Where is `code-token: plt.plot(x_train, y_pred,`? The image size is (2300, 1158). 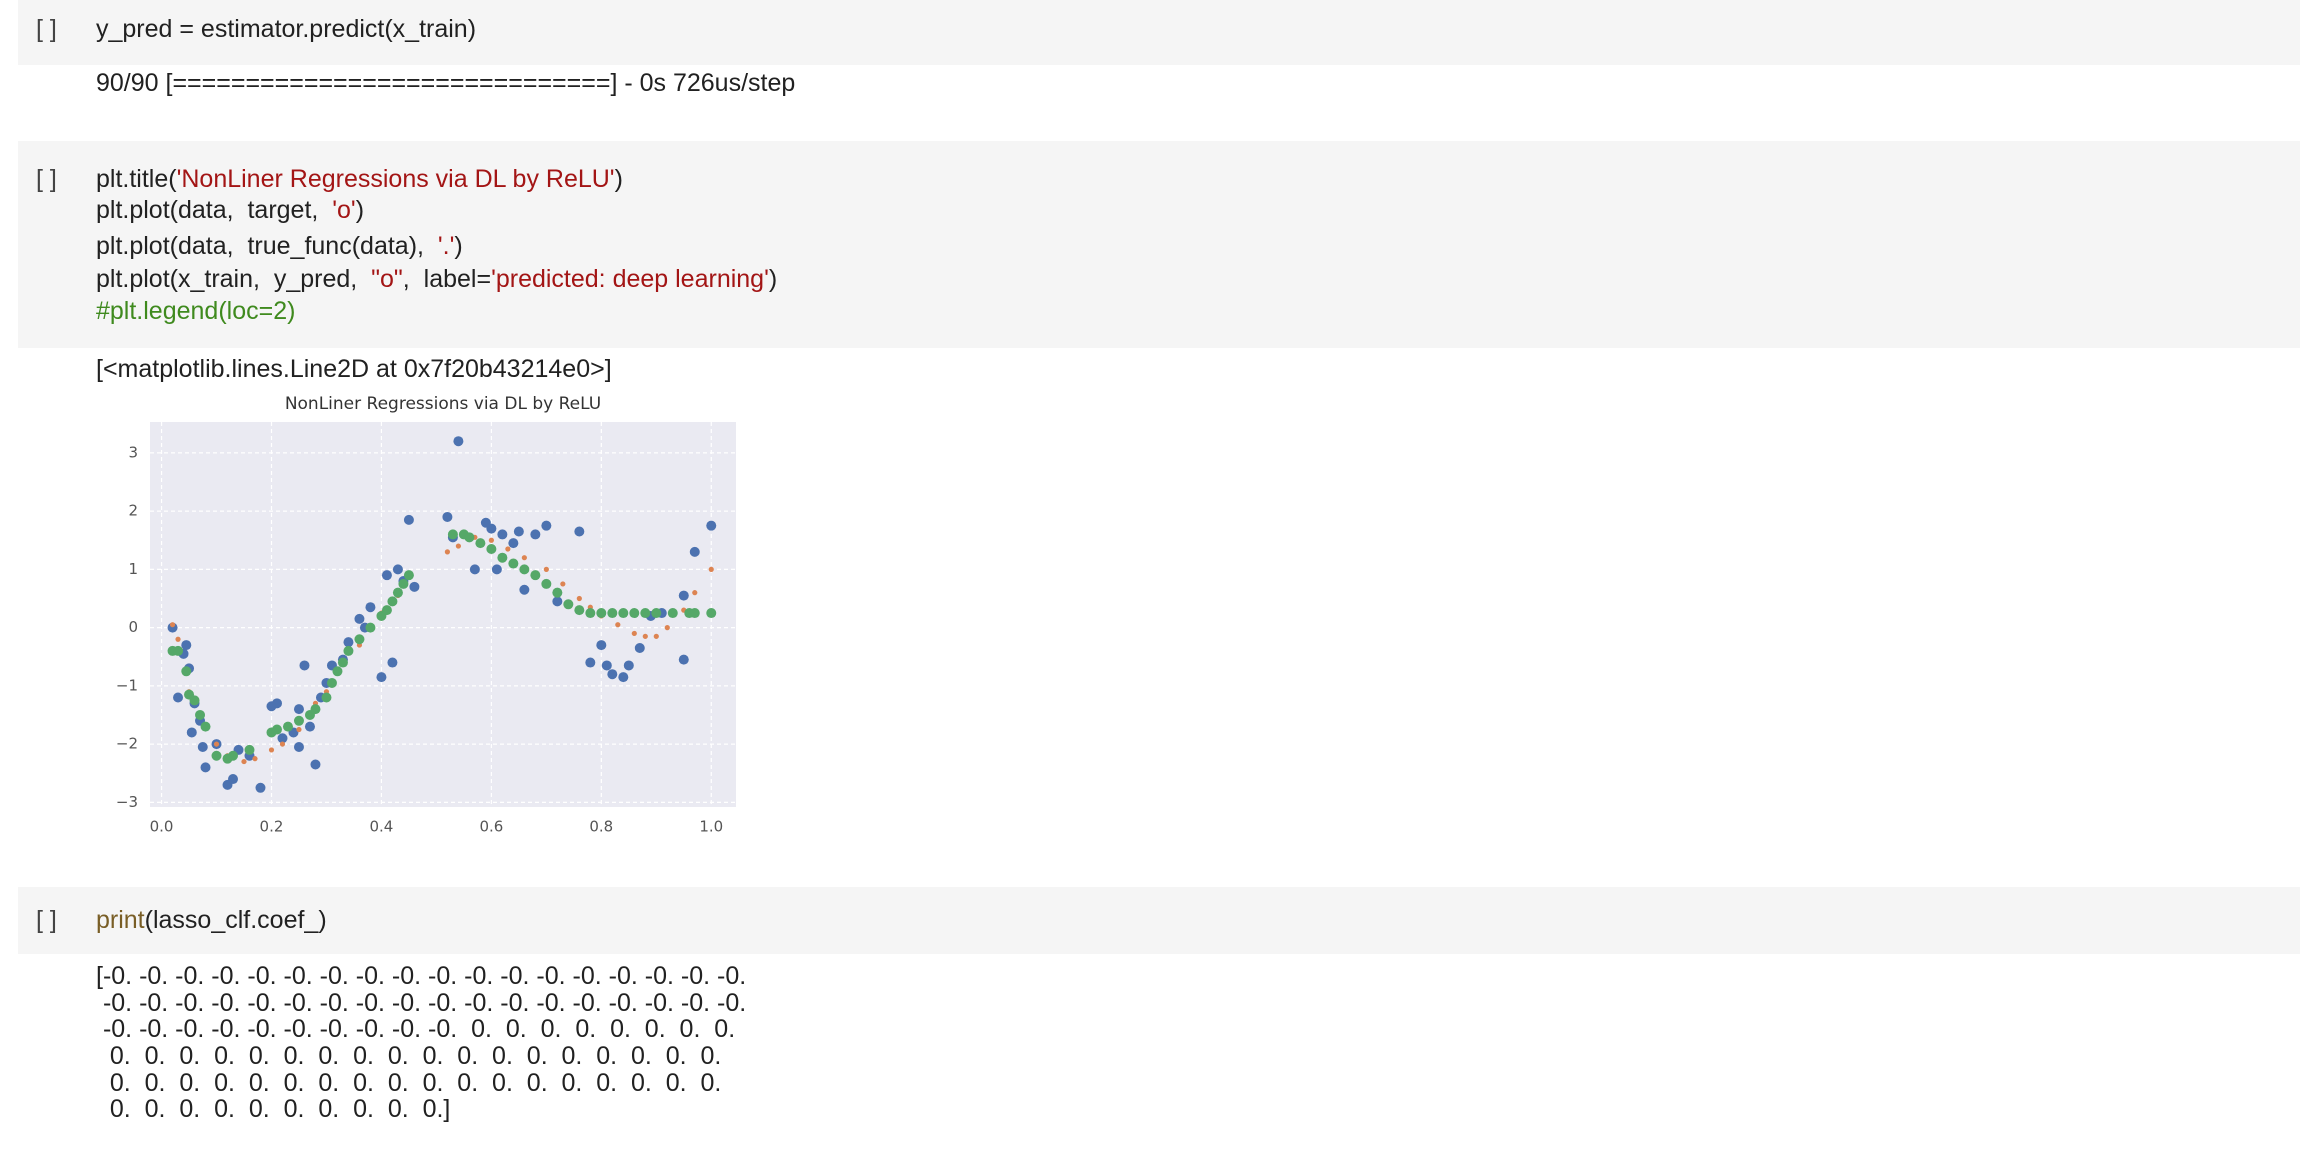 code-token: plt.plot(x_train, y_pred, is located at coordinates (234, 279).